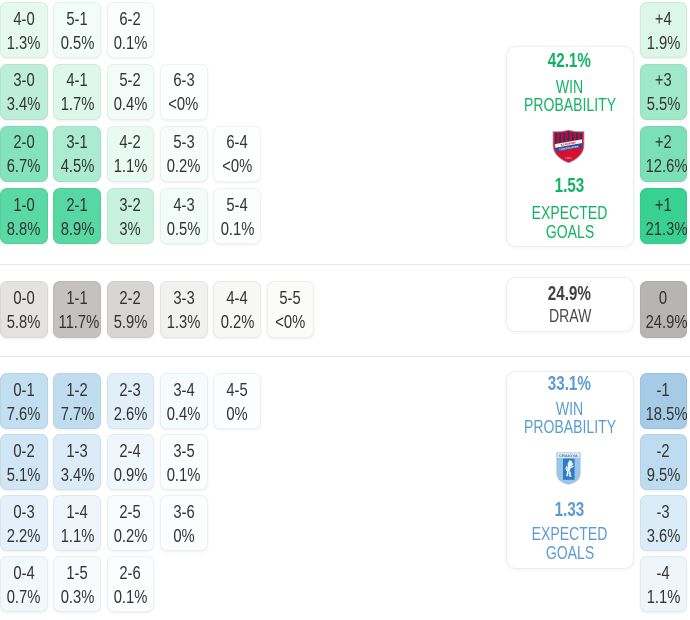 This screenshot has width=690, height=620. Describe the element at coordinates (568, 143) in the screenshot. I see `svg-text: KS RAKÓW` at that location.